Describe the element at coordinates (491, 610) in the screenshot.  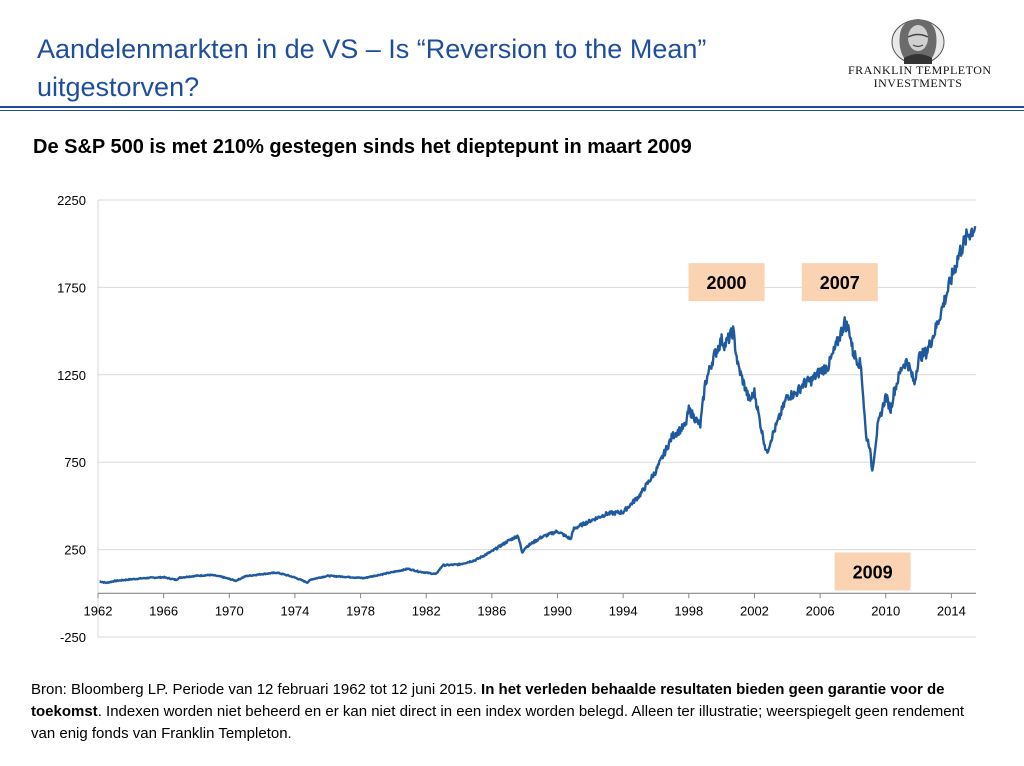
I see `x-tick-label: 1986` at that location.